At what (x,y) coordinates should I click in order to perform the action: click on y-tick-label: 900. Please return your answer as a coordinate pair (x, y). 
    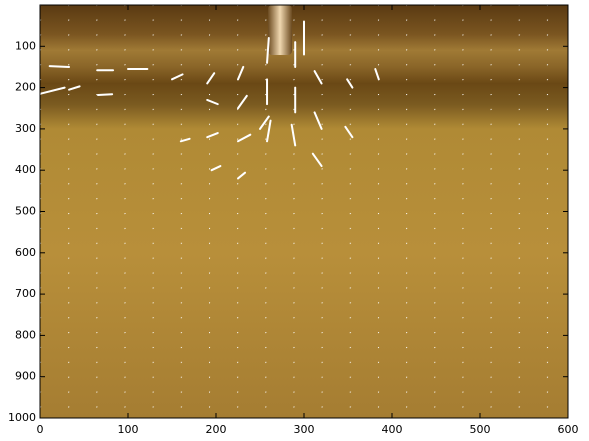
    Looking at the image, I should click on (25, 376).